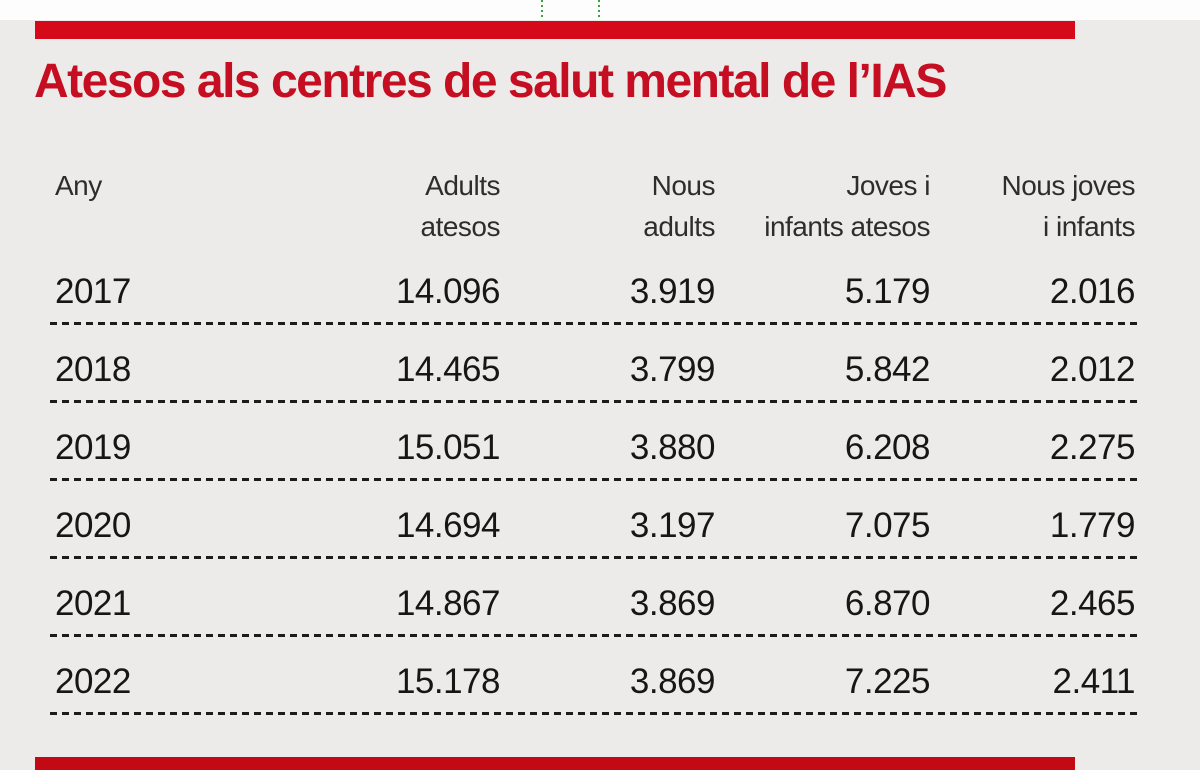 The width and height of the screenshot is (1200, 770). I want to click on value-cell: 5.842, so click(887, 369).